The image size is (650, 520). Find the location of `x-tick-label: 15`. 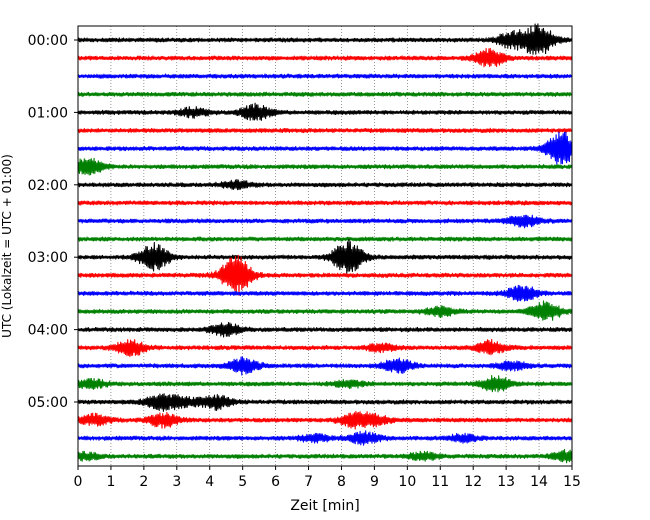

x-tick-label: 15 is located at coordinates (572, 482).